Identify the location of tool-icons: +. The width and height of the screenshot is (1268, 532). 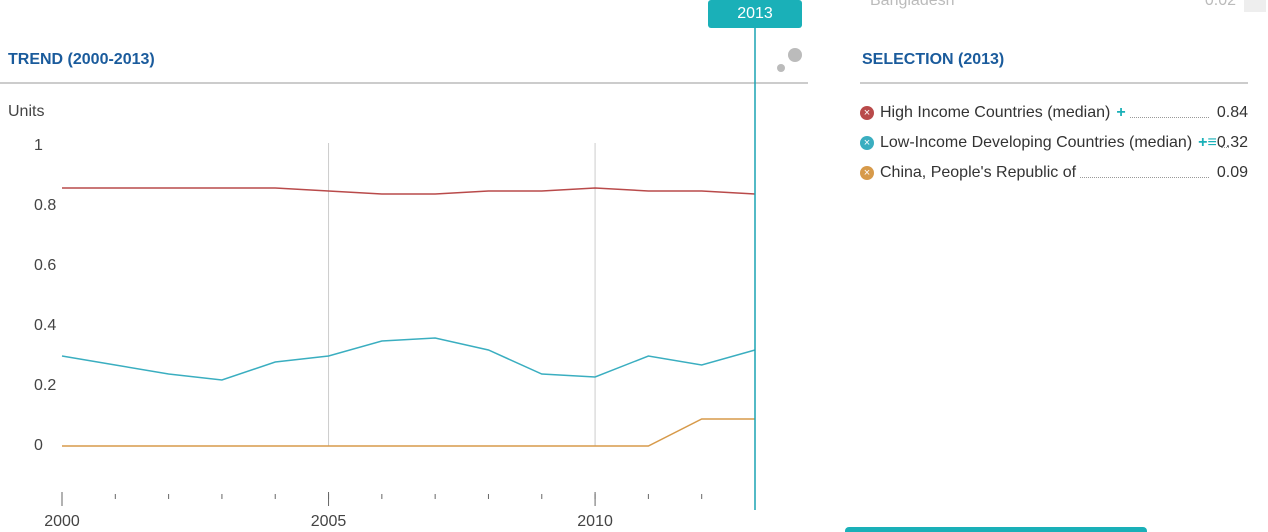
(1121, 112).